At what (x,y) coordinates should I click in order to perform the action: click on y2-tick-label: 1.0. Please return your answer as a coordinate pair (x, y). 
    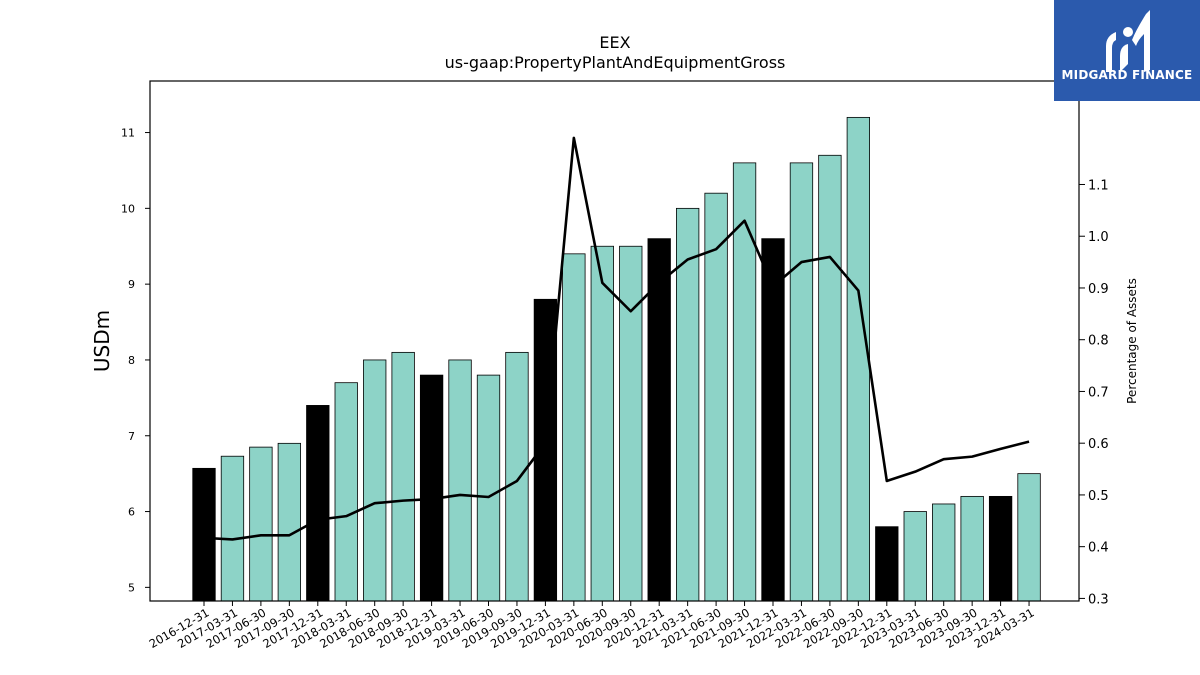
    Looking at the image, I should click on (1098, 237).